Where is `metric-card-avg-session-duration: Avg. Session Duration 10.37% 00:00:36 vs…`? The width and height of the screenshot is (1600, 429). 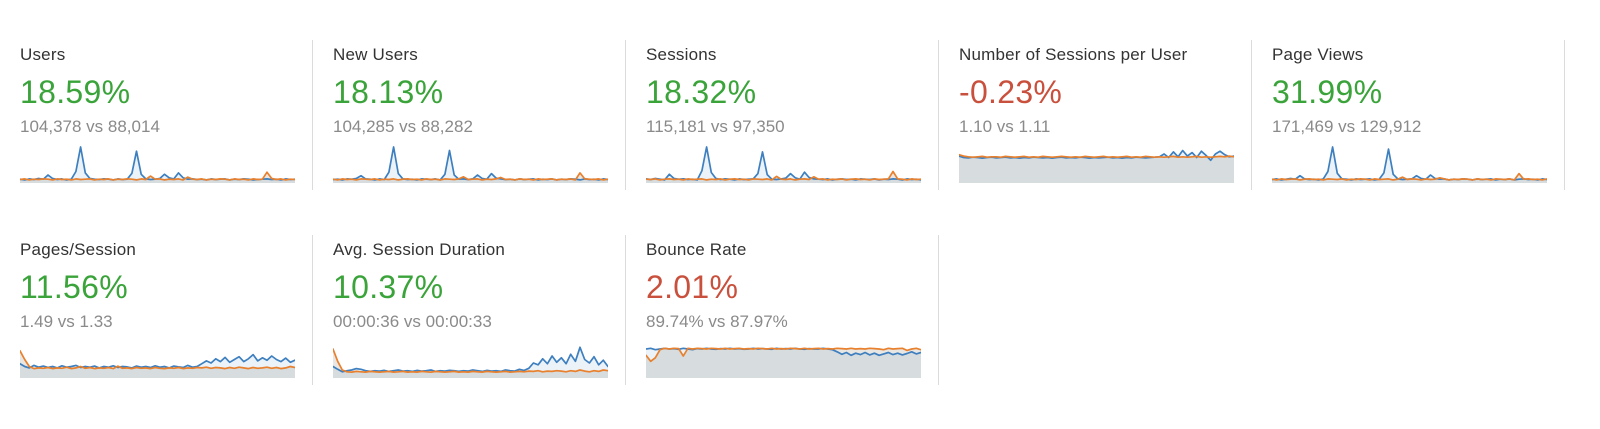 metric-card-avg-session-duration: Avg. Session Duration 10.37% 00:00:36 vs… is located at coordinates (469, 310).